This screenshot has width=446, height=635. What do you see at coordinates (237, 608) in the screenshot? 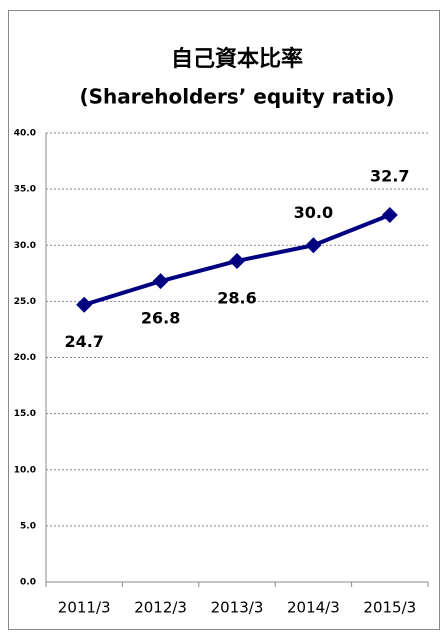
I see `x-tick-label: 2013/3` at bounding box center [237, 608].